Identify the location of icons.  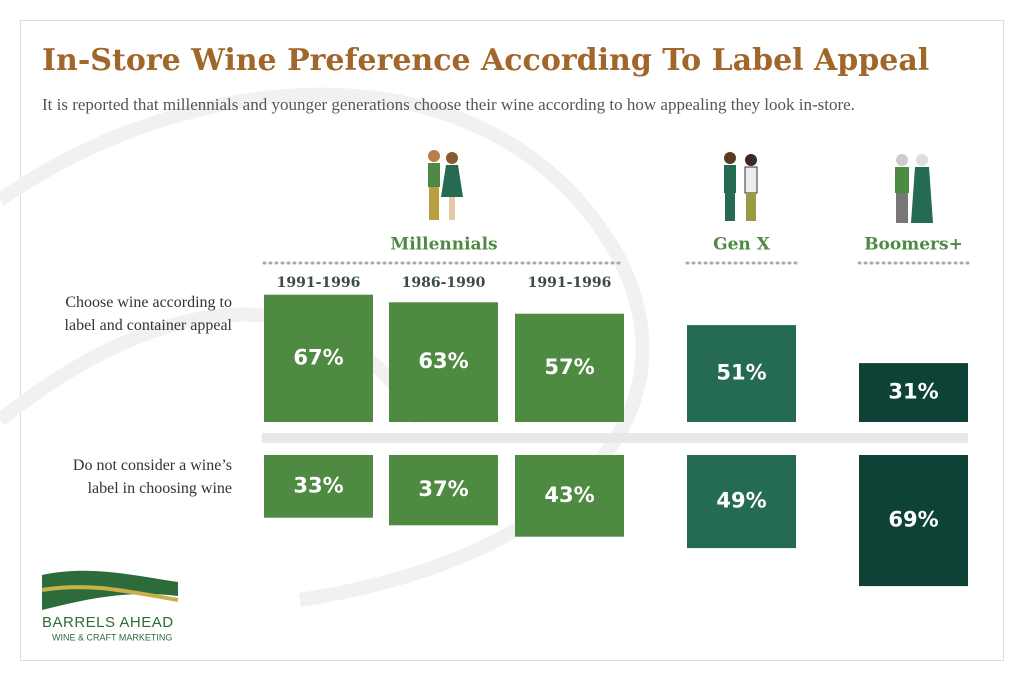
(680, 186).